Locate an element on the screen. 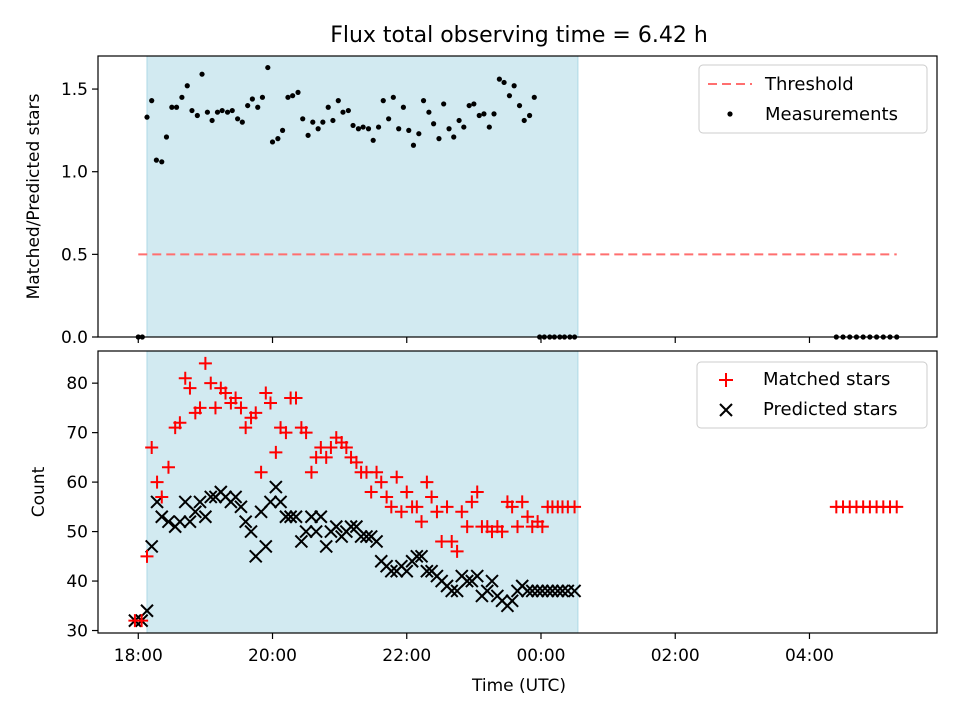 This screenshot has width=960, height=720. bottom-ytick-label: 30 is located at coordinates (77, 632).